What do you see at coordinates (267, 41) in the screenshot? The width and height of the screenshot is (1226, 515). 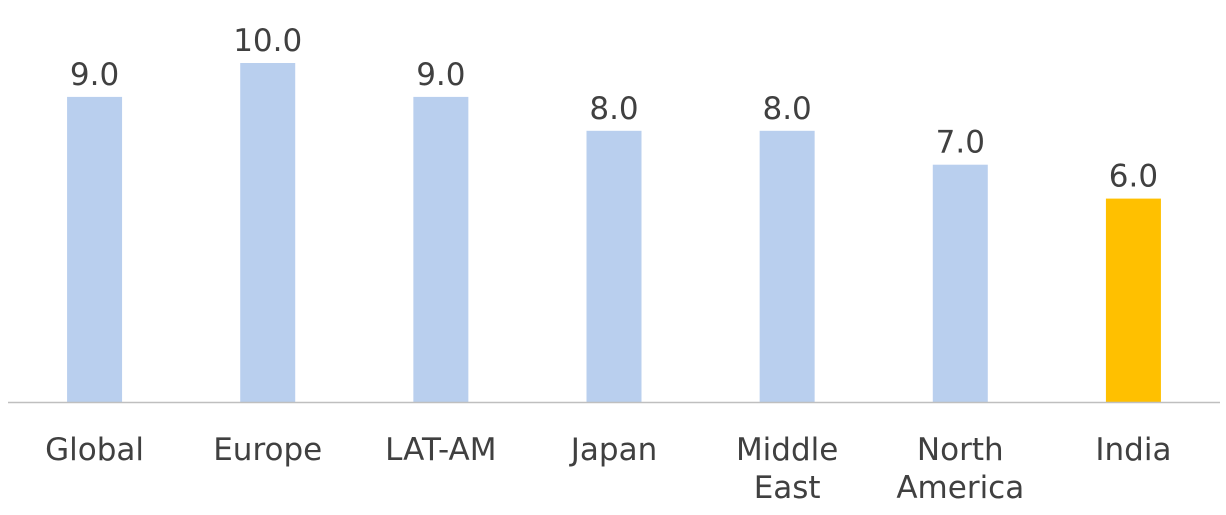 I see `value-label-1: 10.0` at bounding box center [267, 41].